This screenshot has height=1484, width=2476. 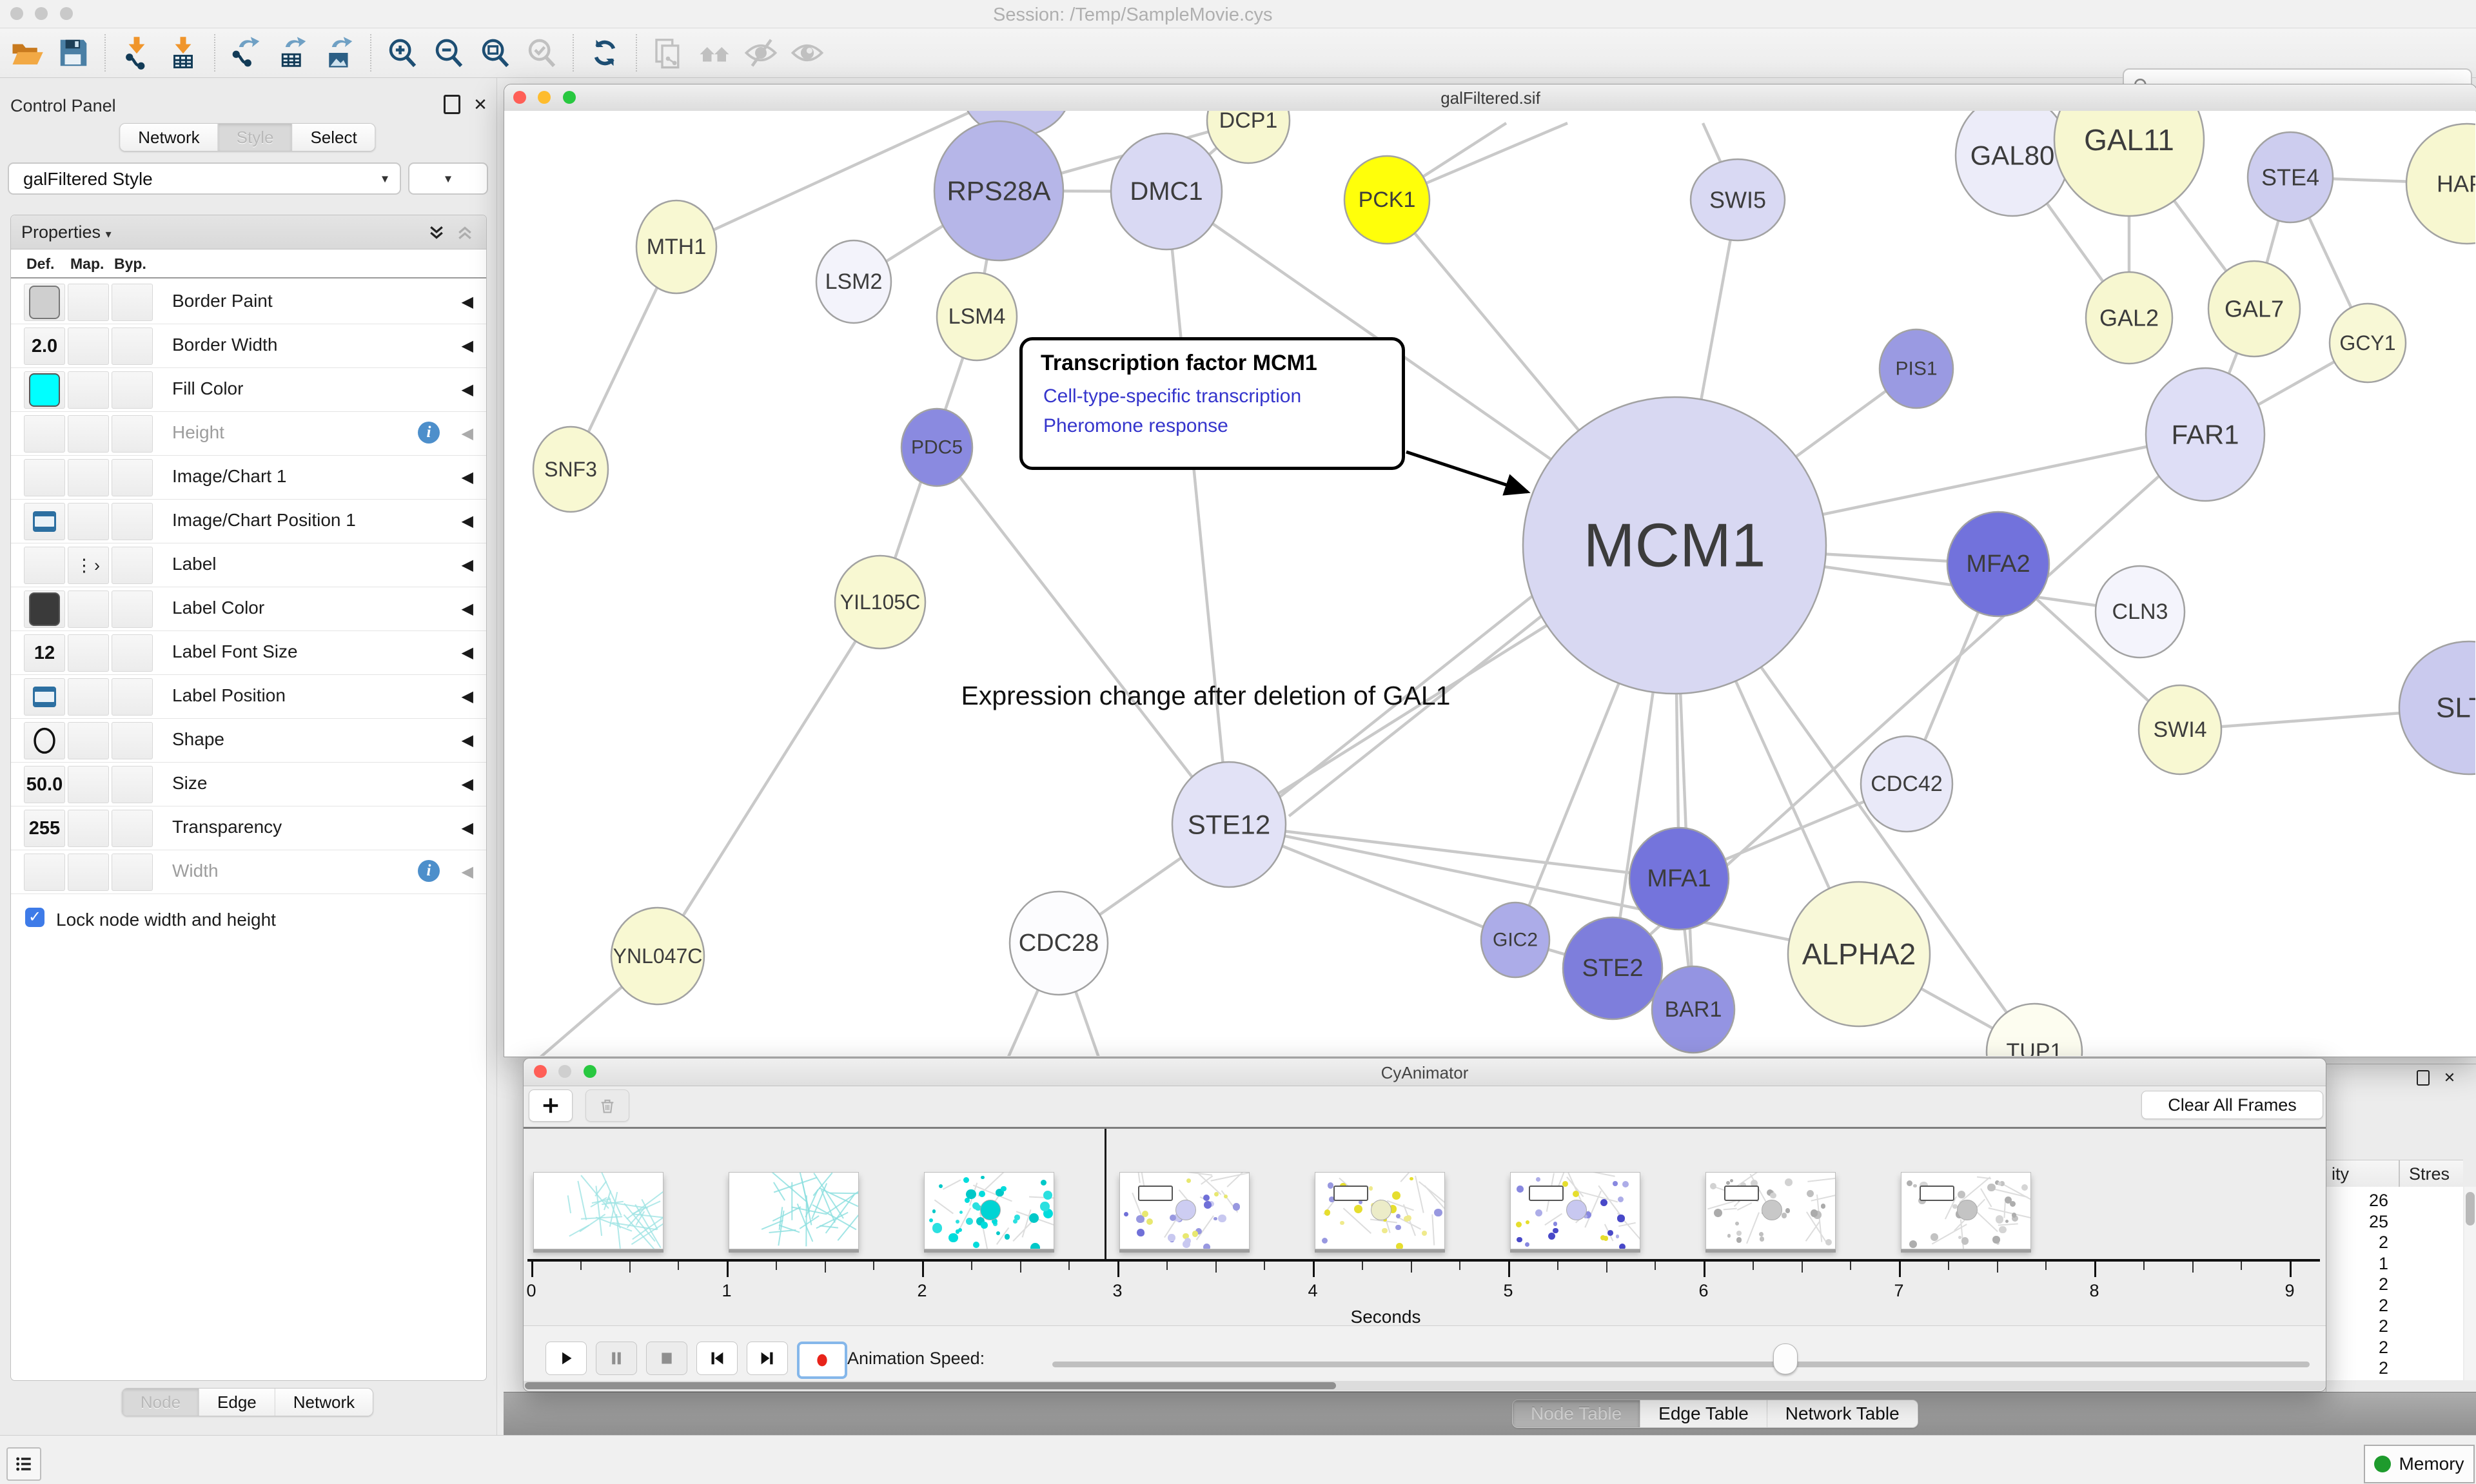 I want to click on property-row-border-paint: Border Paint ◀, so click(x=248, y=302).